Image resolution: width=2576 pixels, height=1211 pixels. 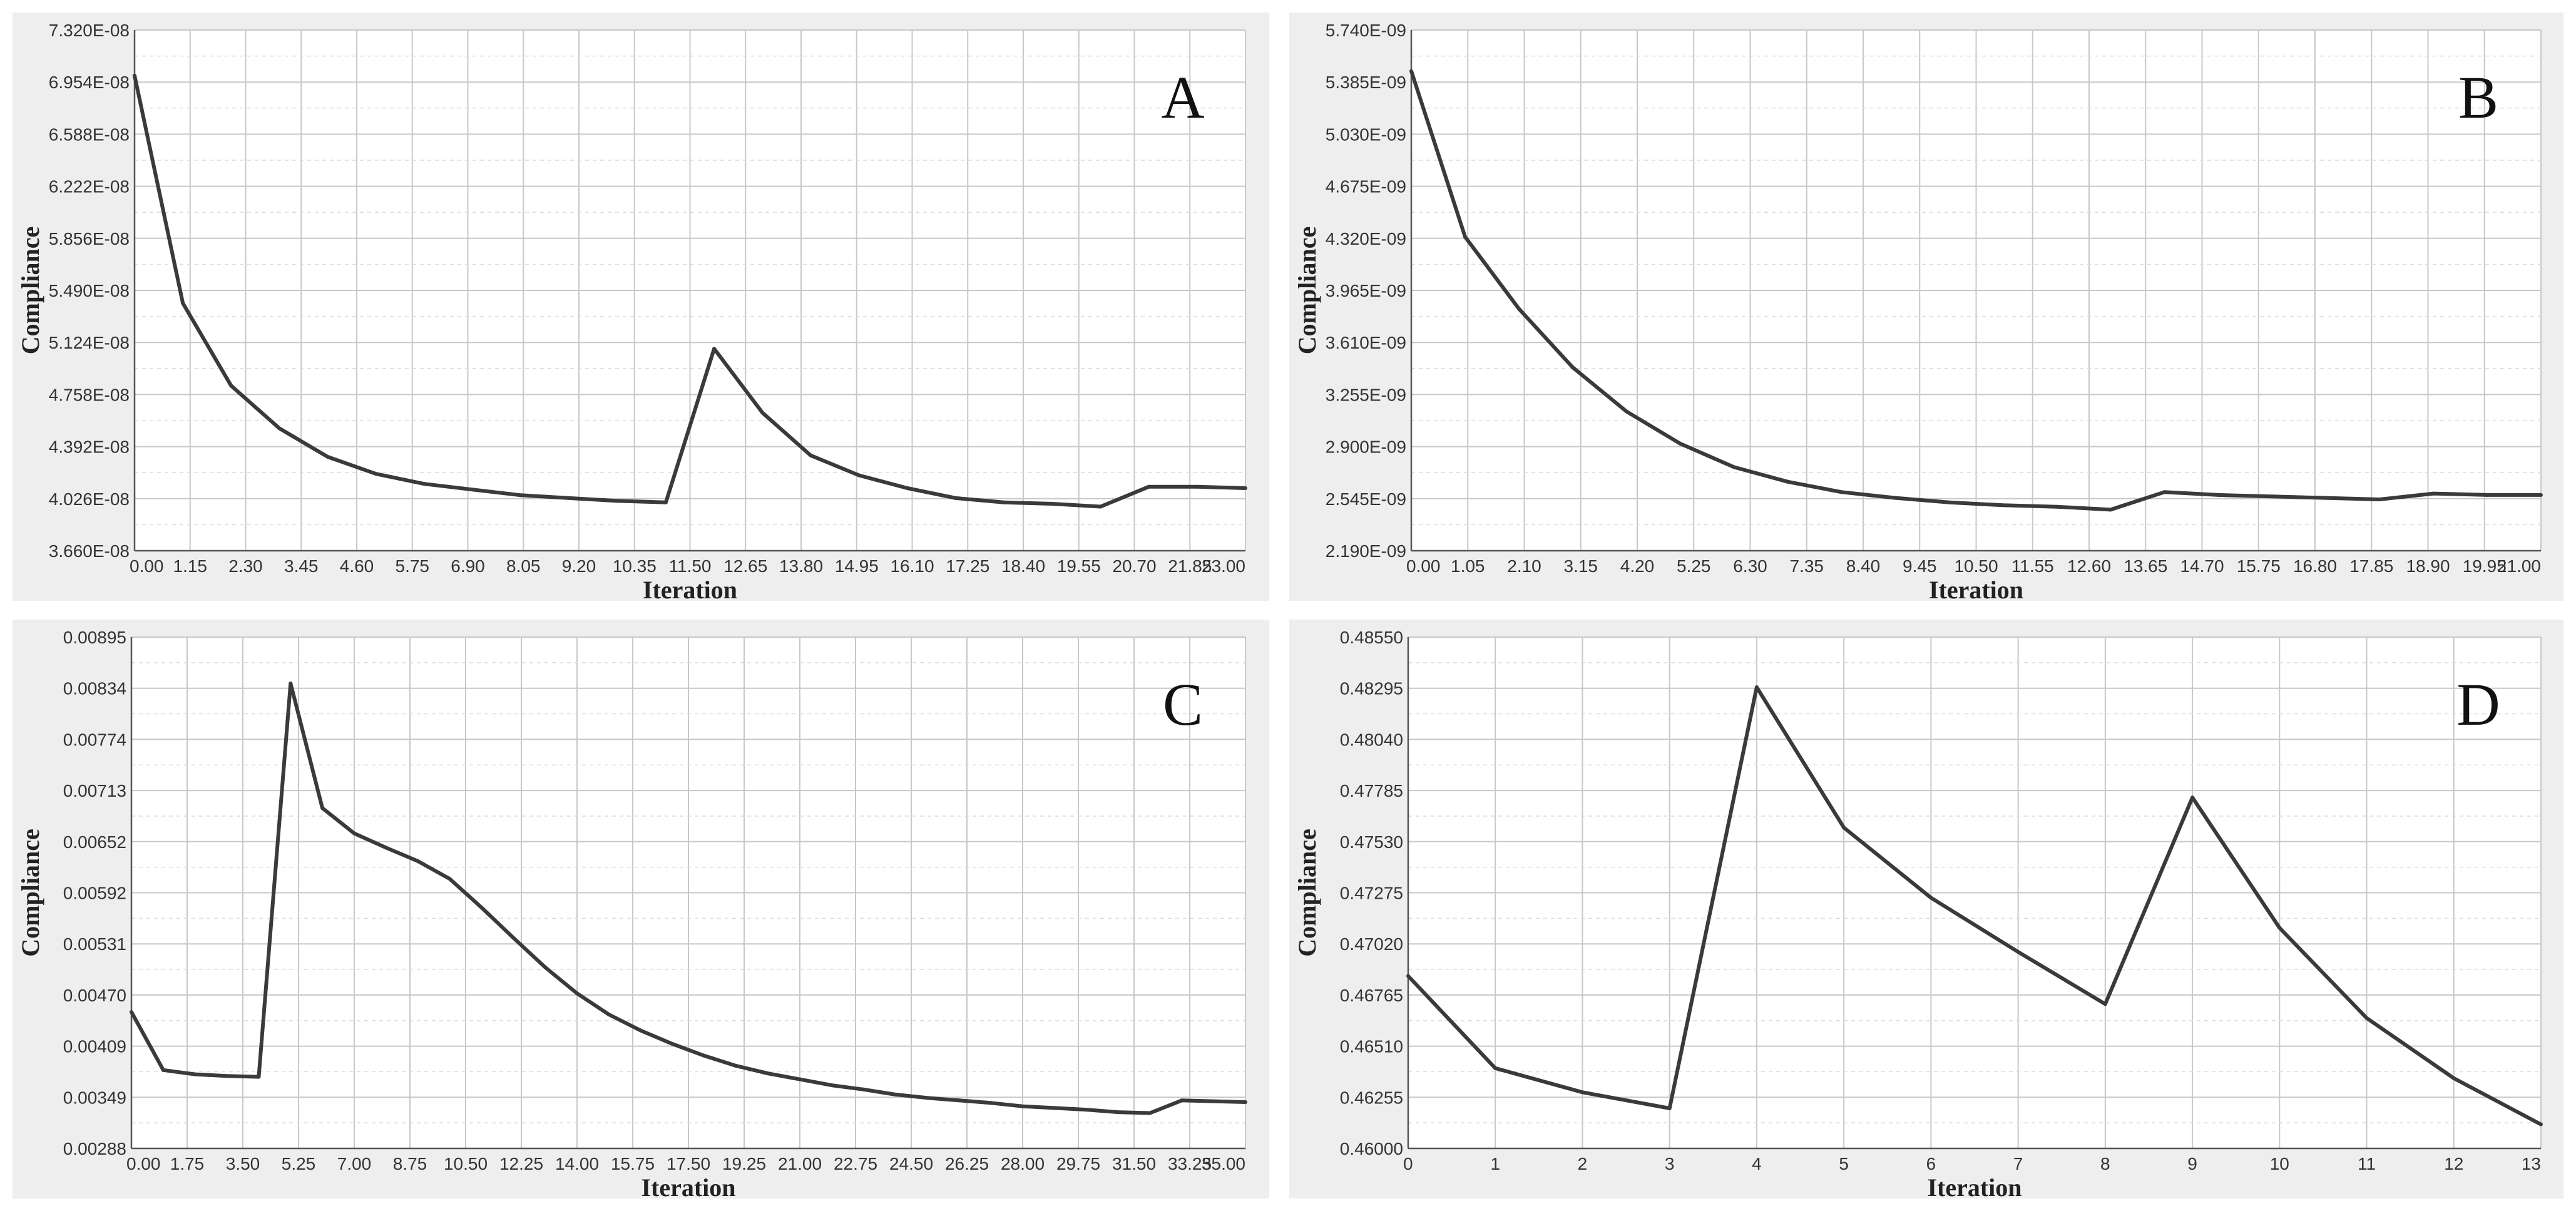 I want to click on y-tick-label: 0.48295, so click(x=1371, y=688).